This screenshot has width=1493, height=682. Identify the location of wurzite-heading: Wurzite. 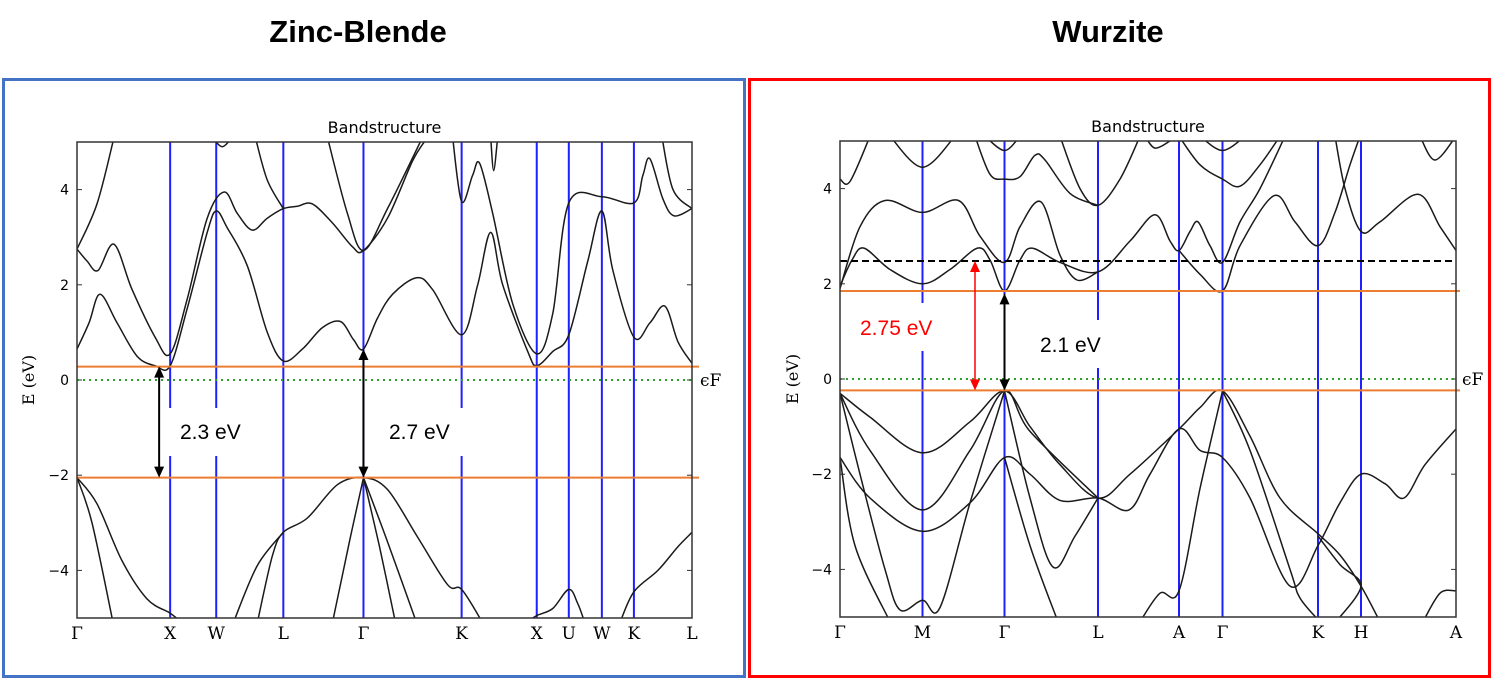
(1108, 31).